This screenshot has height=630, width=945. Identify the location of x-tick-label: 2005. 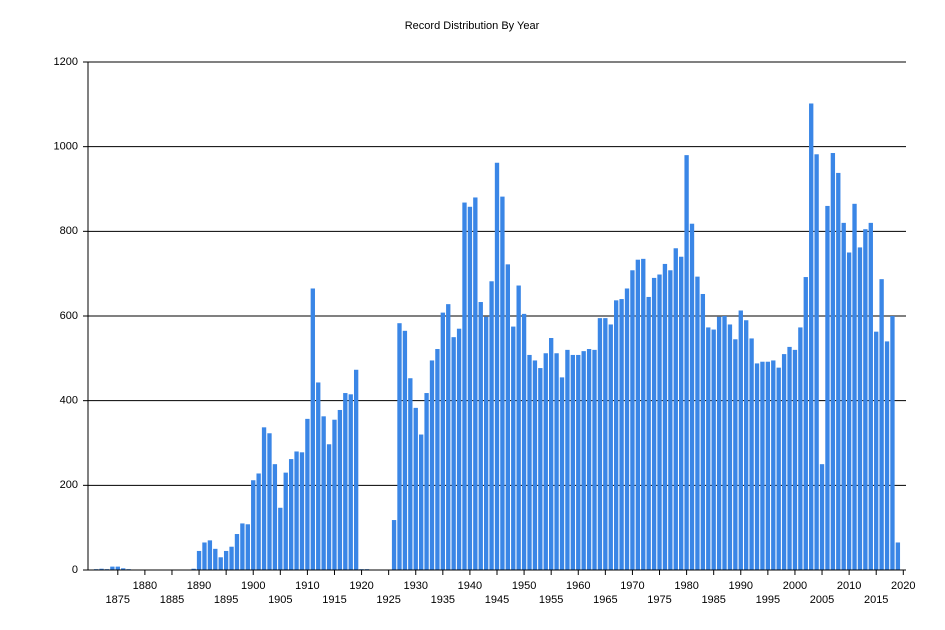
(822, 600).